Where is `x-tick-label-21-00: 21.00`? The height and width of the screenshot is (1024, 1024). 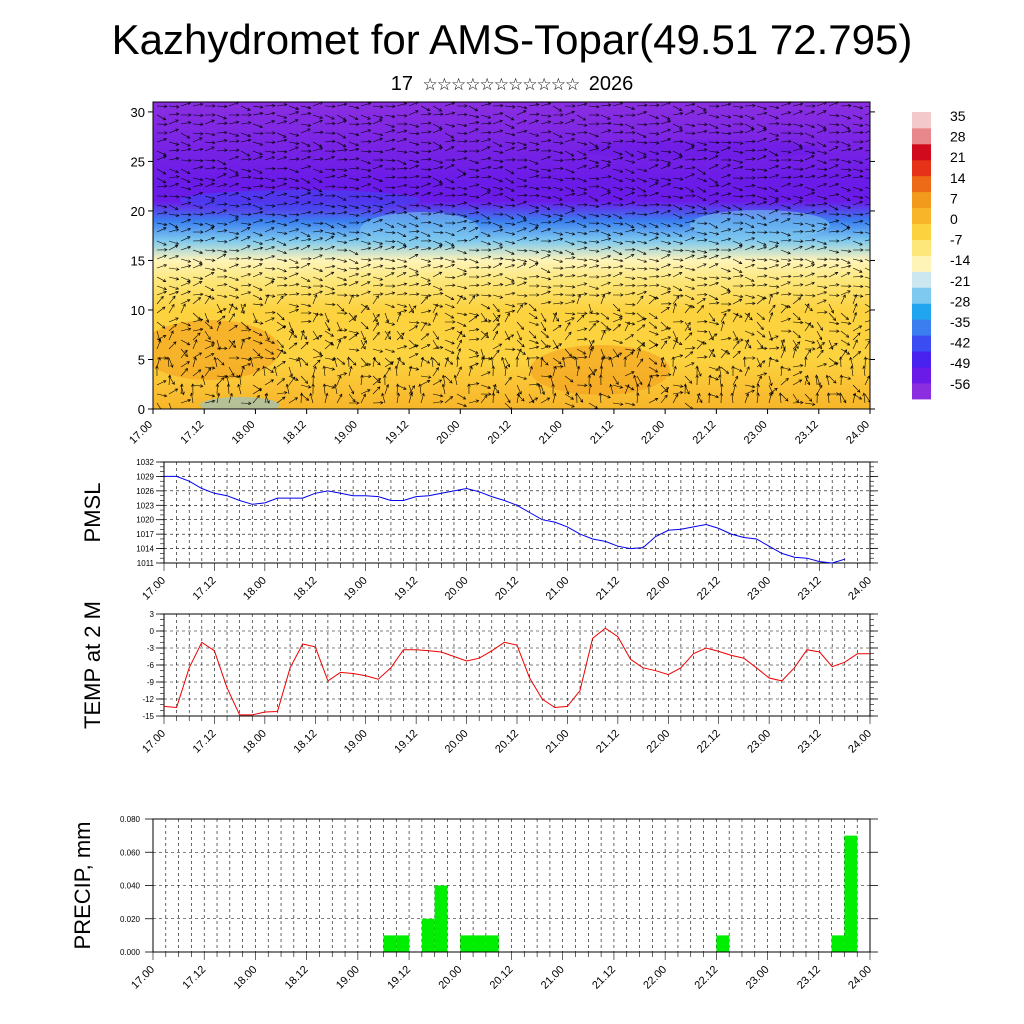 x-tick-label-21-00: 21.00 is located at coordinates (553, 978).